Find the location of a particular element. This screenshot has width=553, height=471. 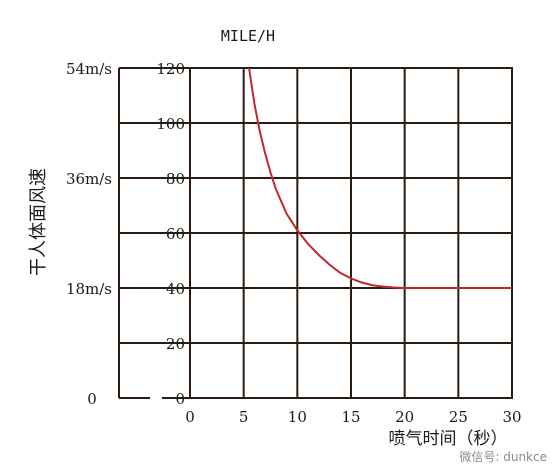

secondary-y-tick-label: 0 is located at coordinates (92, 399).